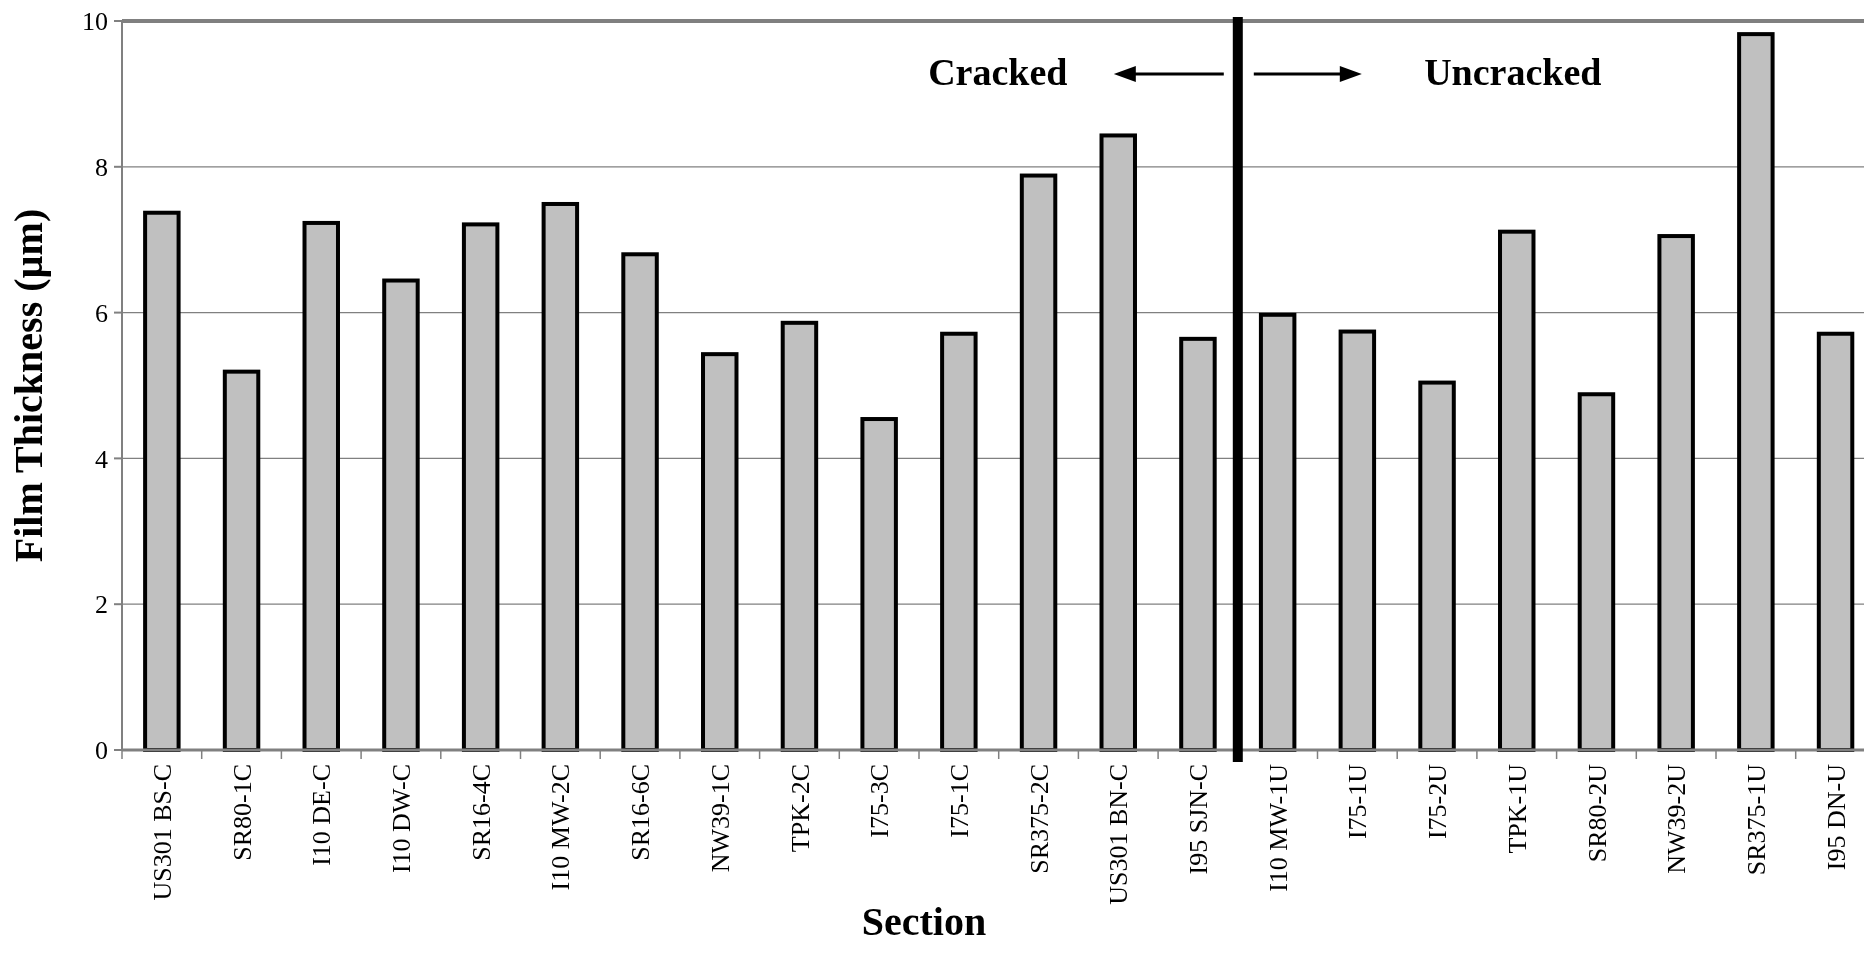  Describe the element at coordinates (242, 812) in the screenshot. I see `x-tick-label: SR80-1C` at that location.